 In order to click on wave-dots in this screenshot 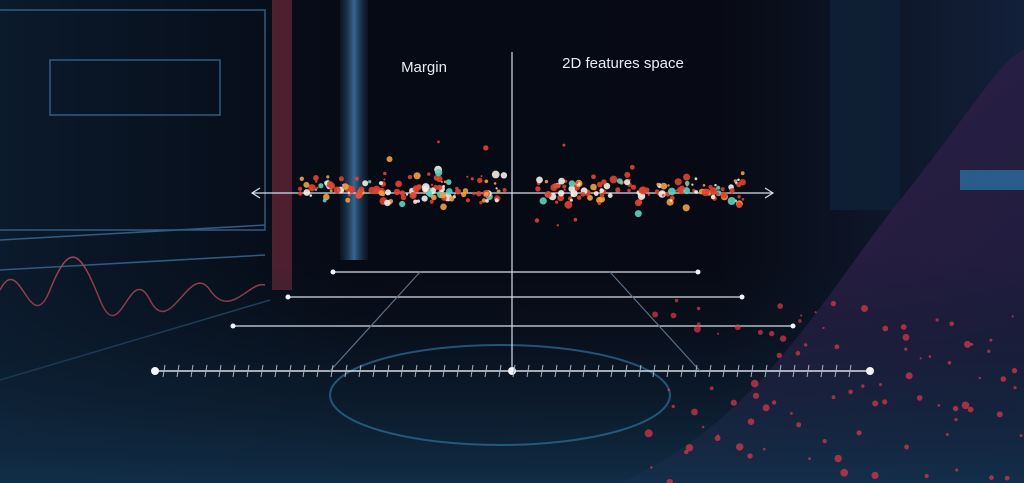, I will do `click(833, 390)`.